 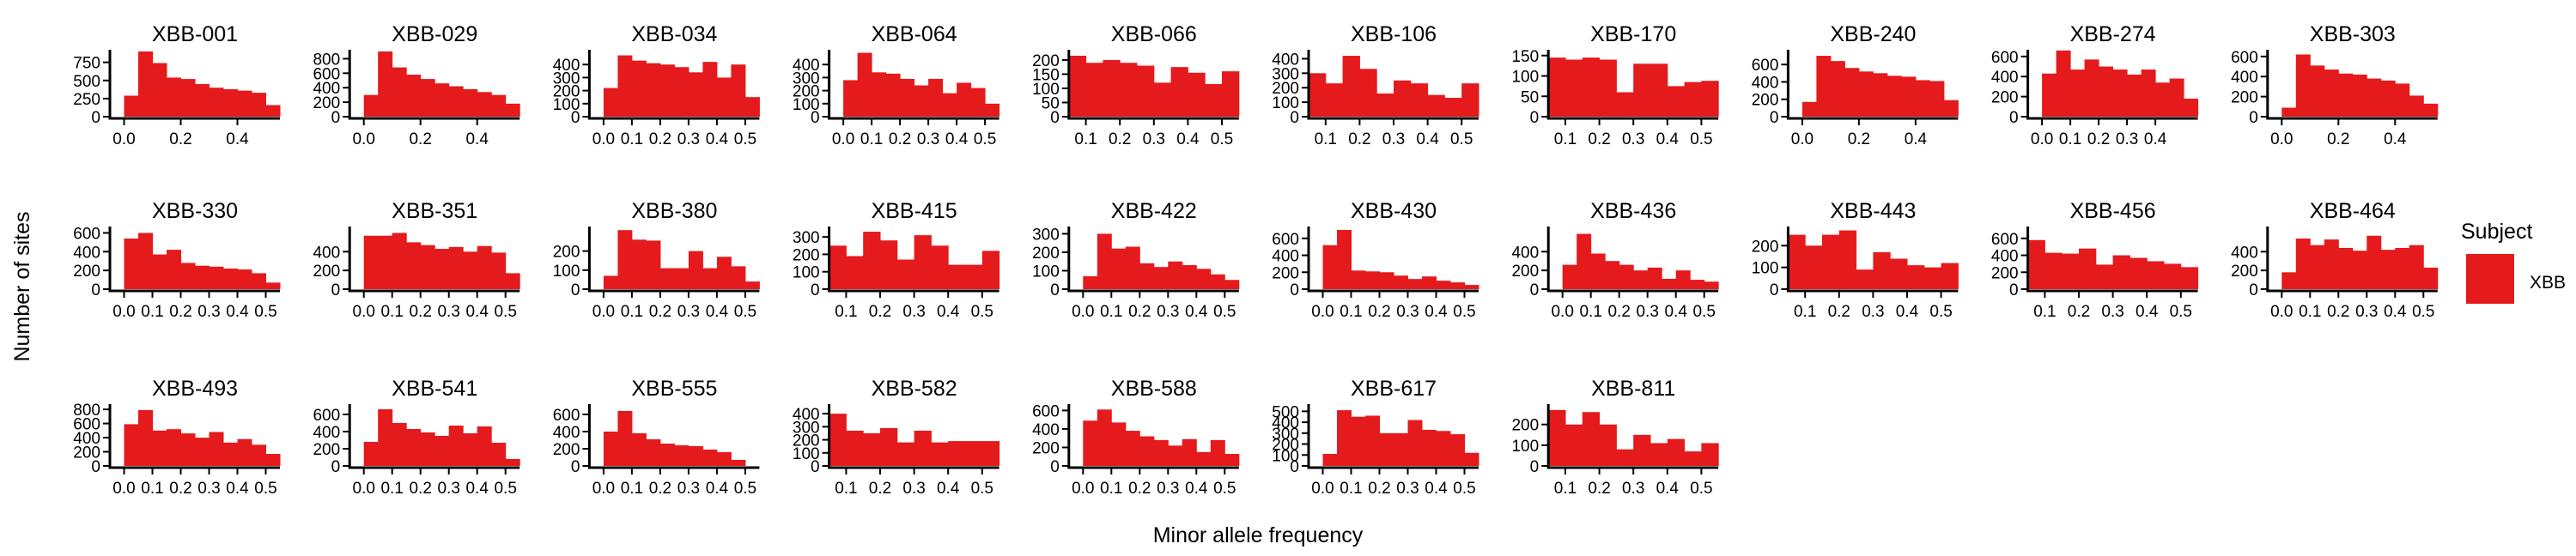 I want to click on y-tick-label: 50, so click(x=1530, y=97).